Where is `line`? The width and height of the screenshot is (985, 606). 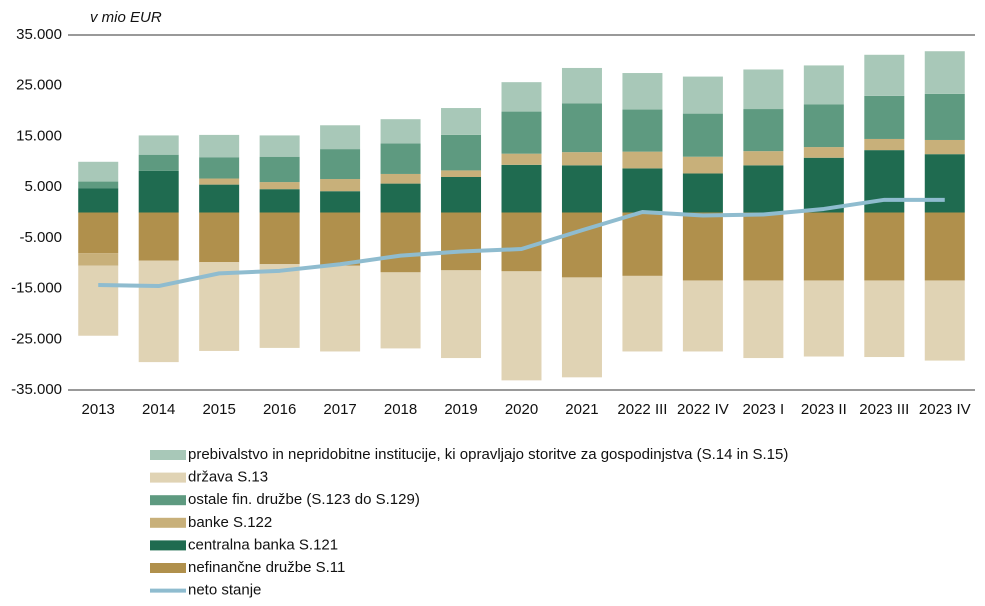
line is located at coordinates (521, 243).